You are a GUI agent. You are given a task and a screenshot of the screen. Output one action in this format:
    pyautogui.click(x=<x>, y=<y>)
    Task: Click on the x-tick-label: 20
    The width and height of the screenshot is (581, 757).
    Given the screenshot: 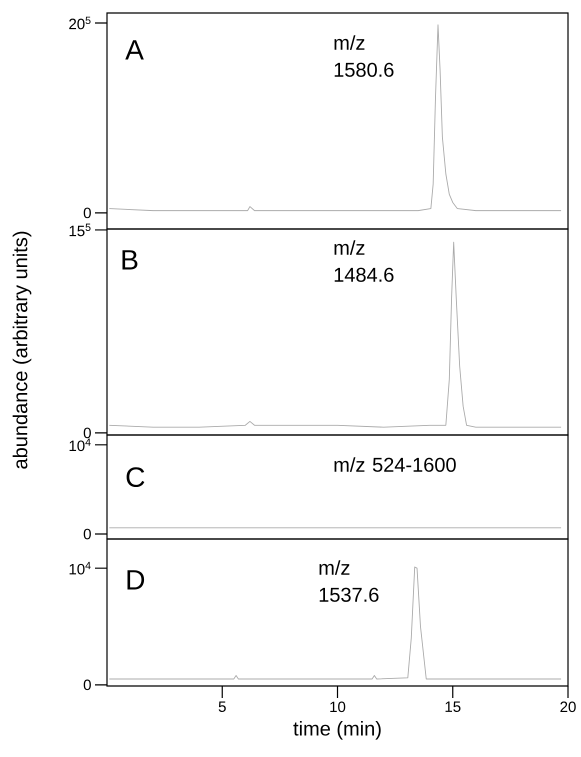 What is the action you would take?
    pyautogui.click(x=568, y=707)
    